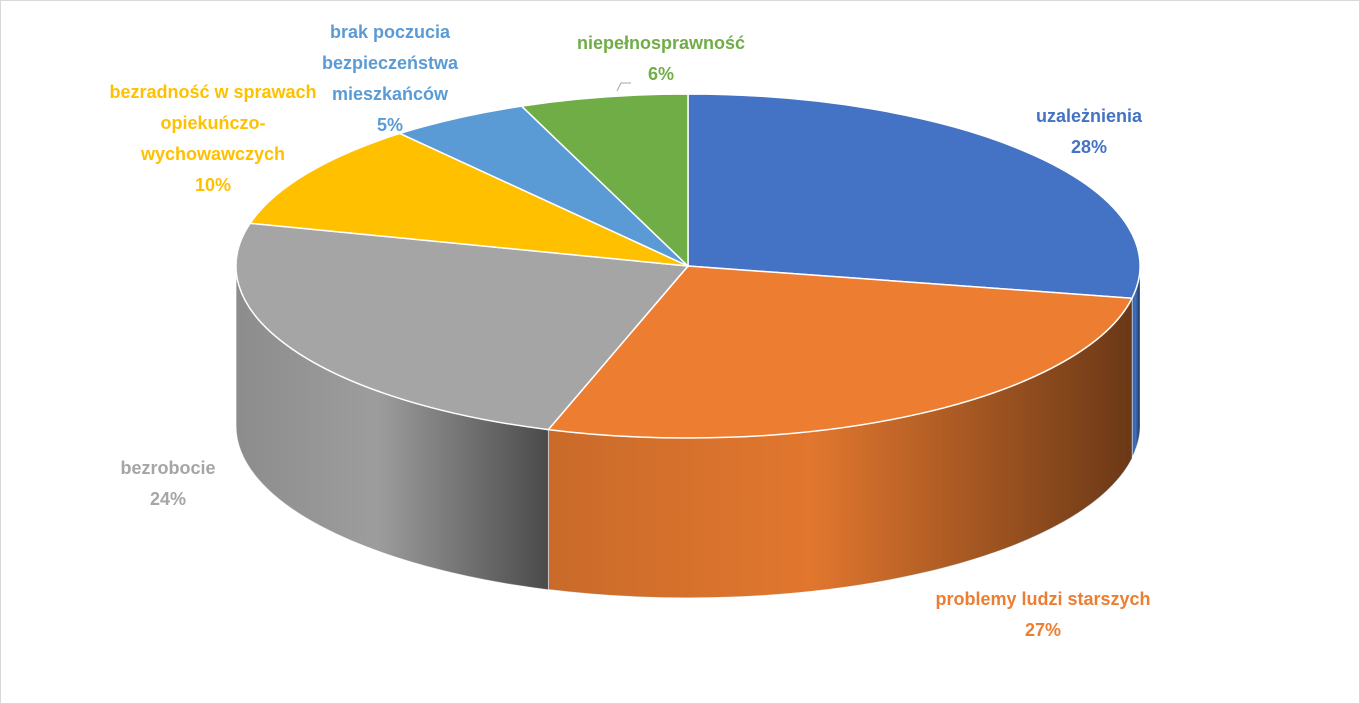 This screenshot has width=1360, height=704. I want to click on data-label: problemy ludzi starszych 27%, so click(1043, 615).